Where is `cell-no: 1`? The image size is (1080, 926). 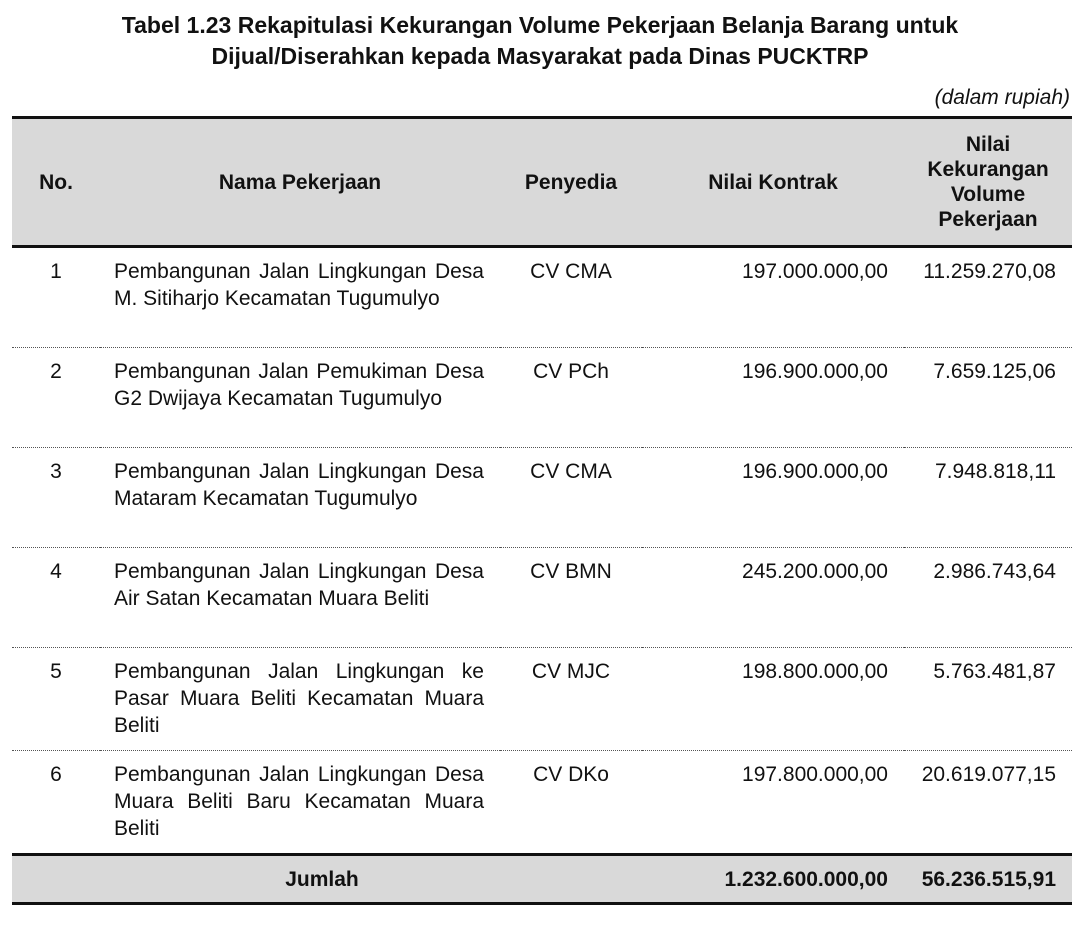 cell-no: 1 is located at coordinates (56, 297).